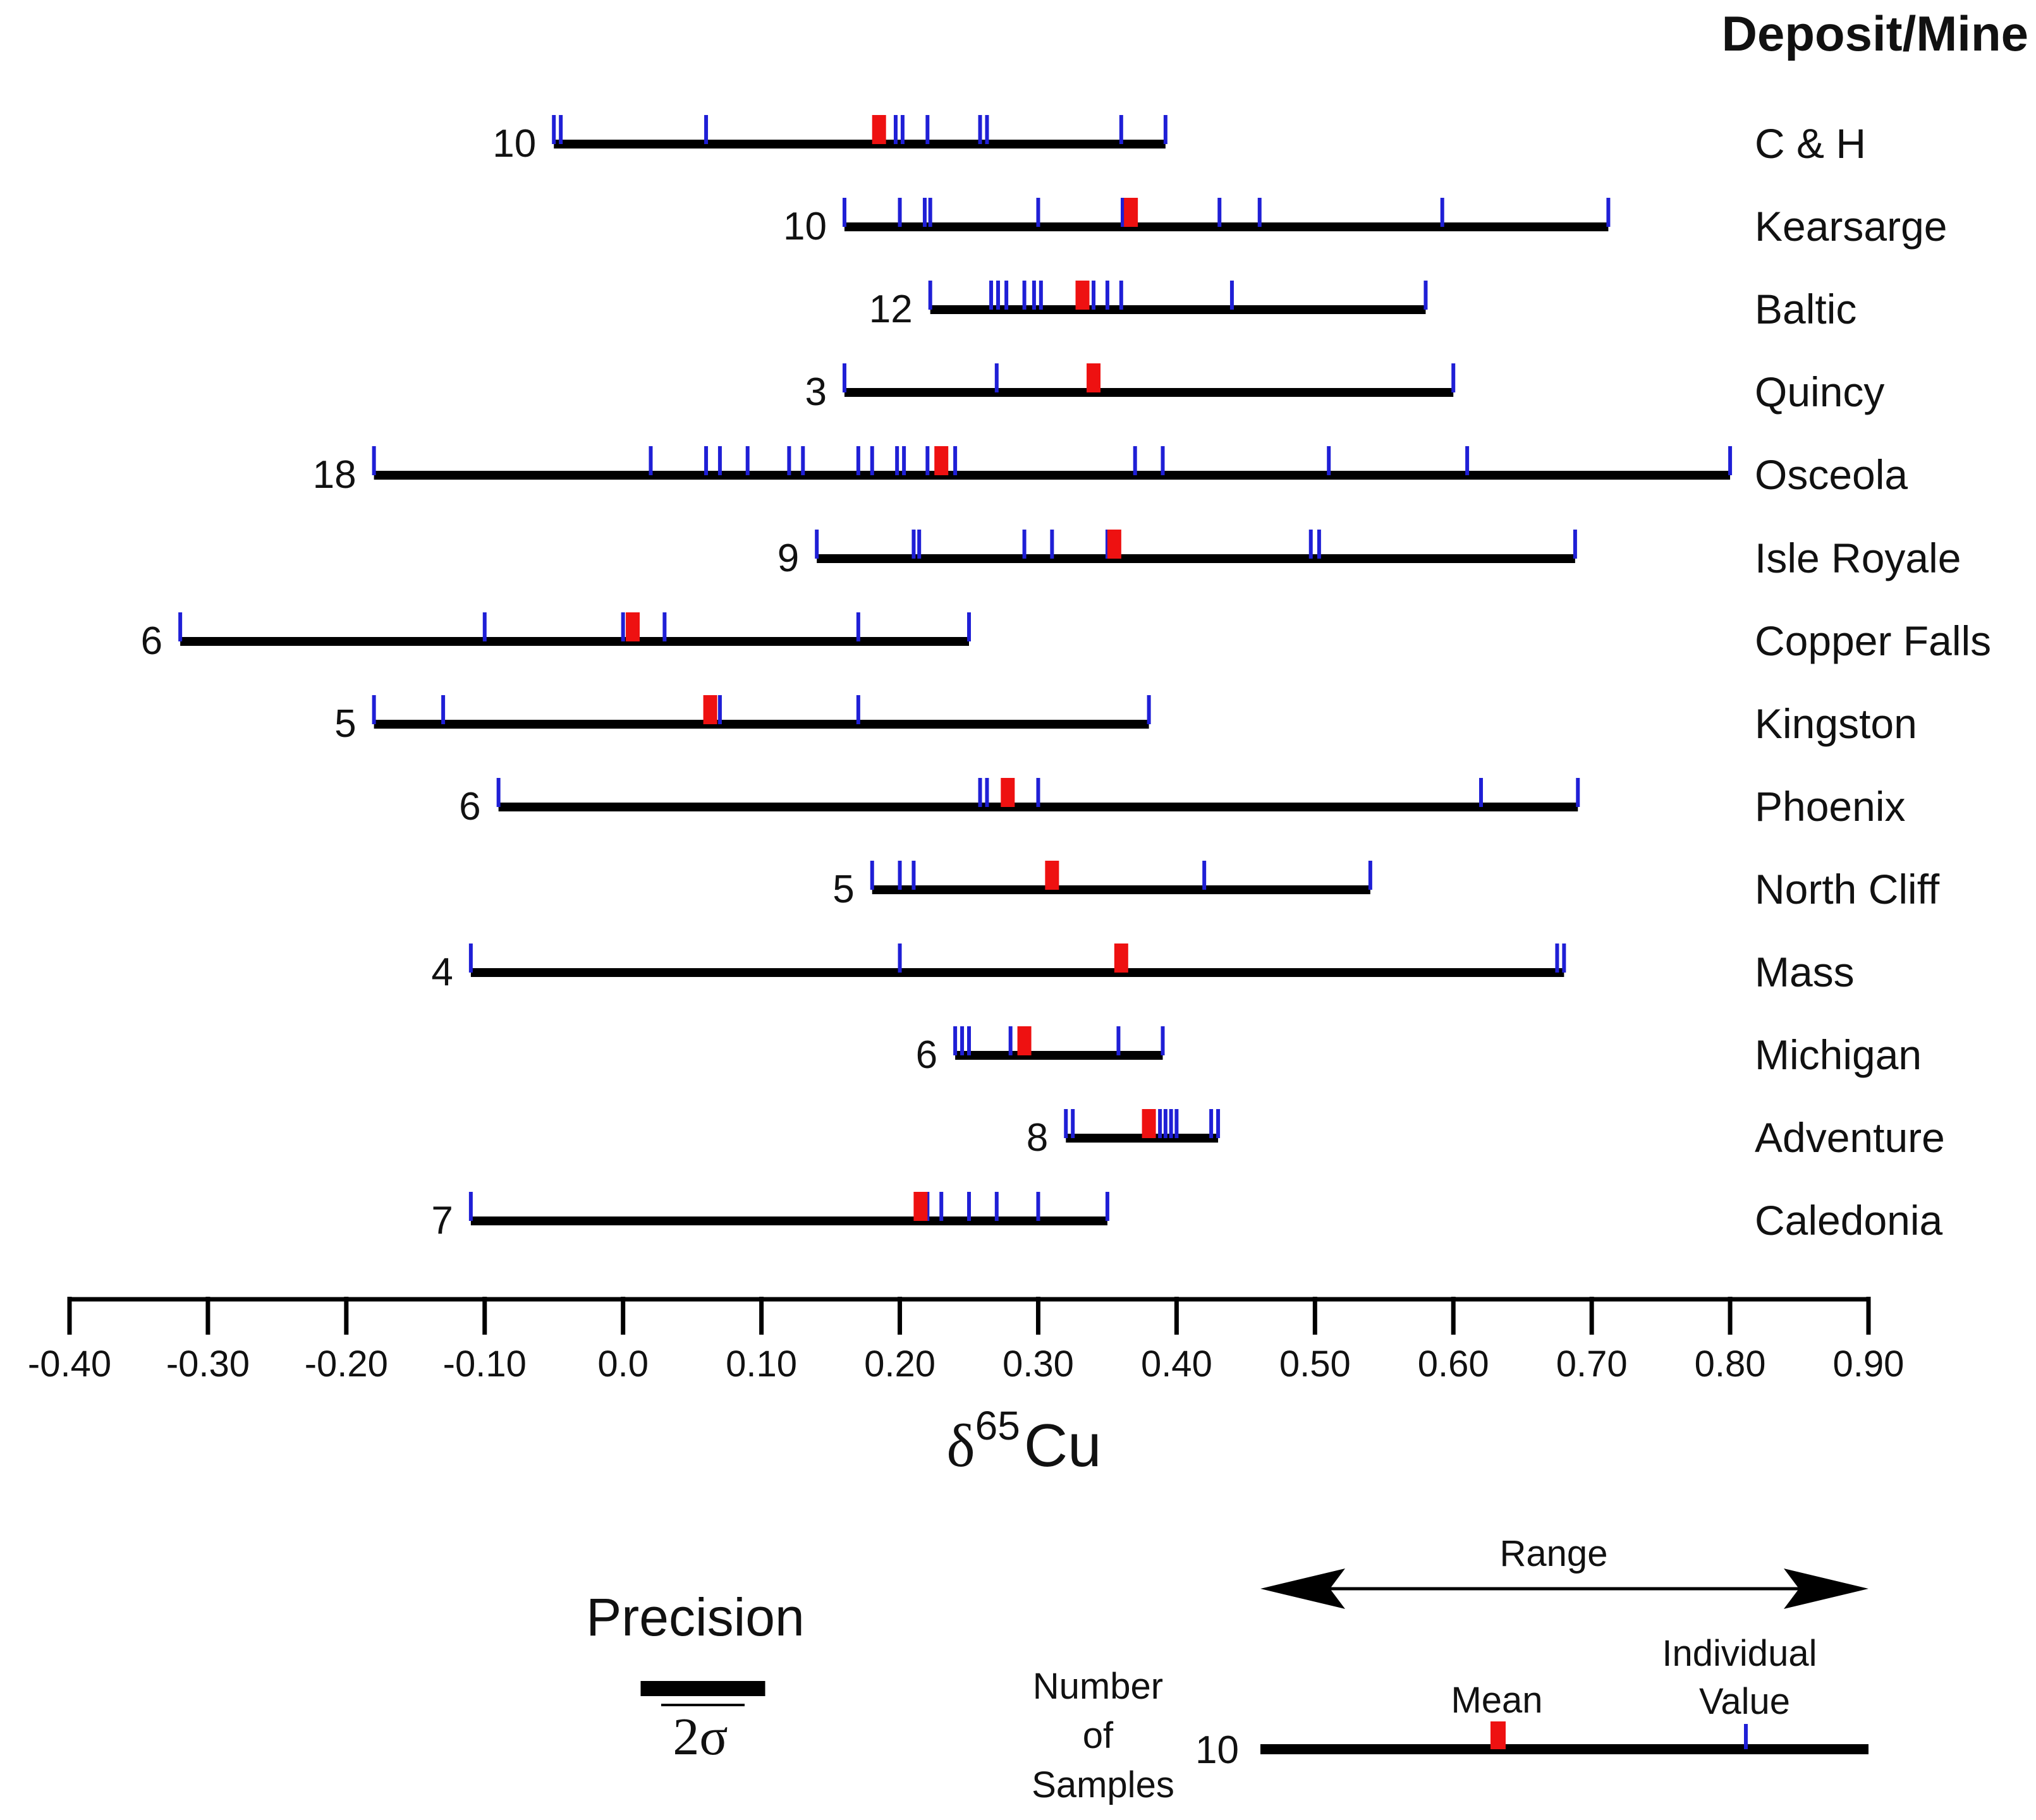  Describe the element at coordinates (1063, 1445) in the screenshot. I see `x-label-element: Cu` at that location.